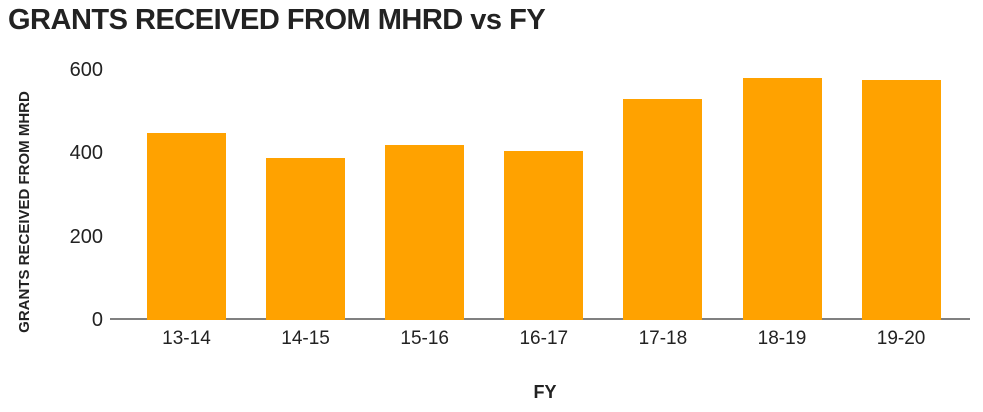  I want to click on x-tick-label: 17-18, so click(663, 338).